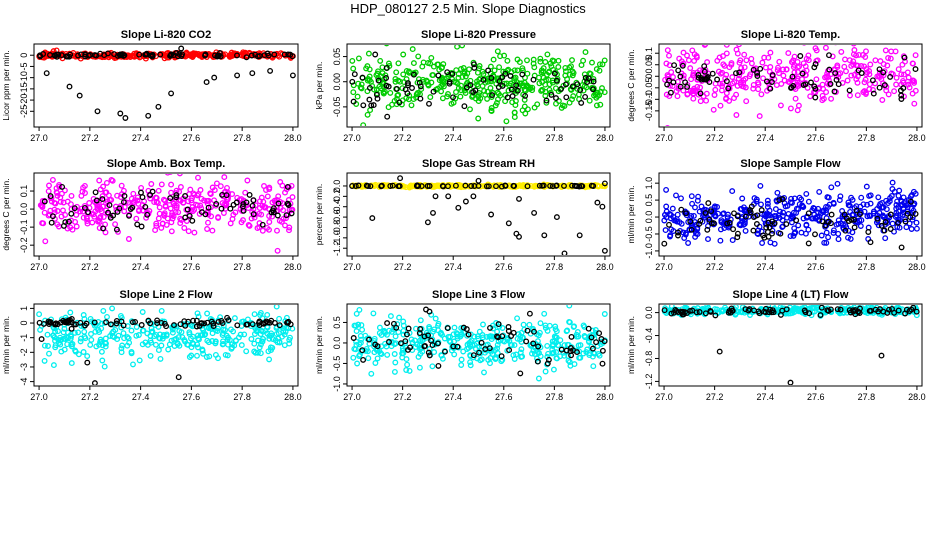 This screenshot has height=540, width=936. I want to click on y-tick-label: -0.05, so click(649, 88).